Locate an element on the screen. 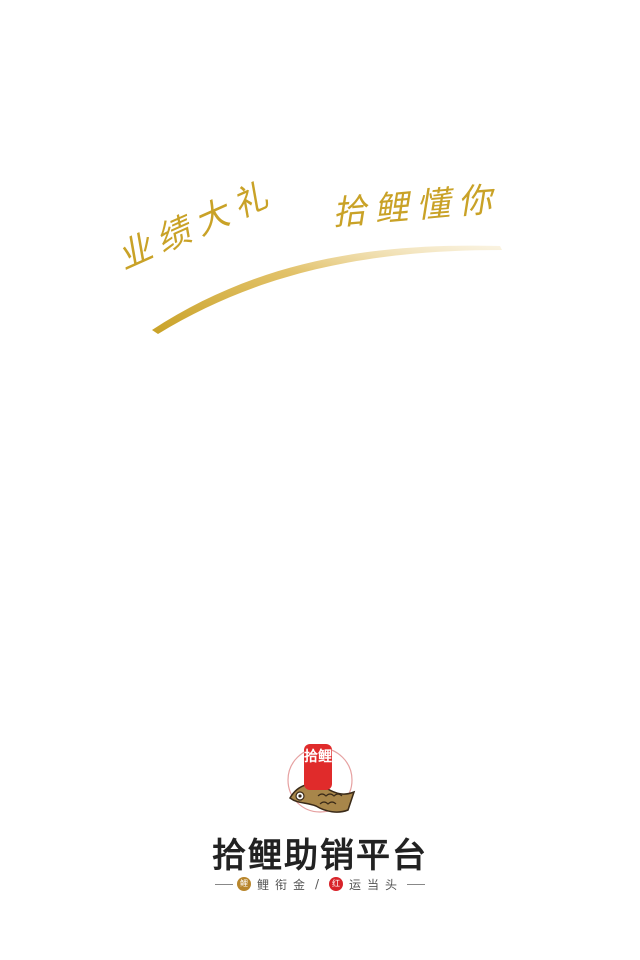 The width and height of the screenshot is (640, 960). tagline-left-text: 鲤衔金 is located at coordinates (283, 884).